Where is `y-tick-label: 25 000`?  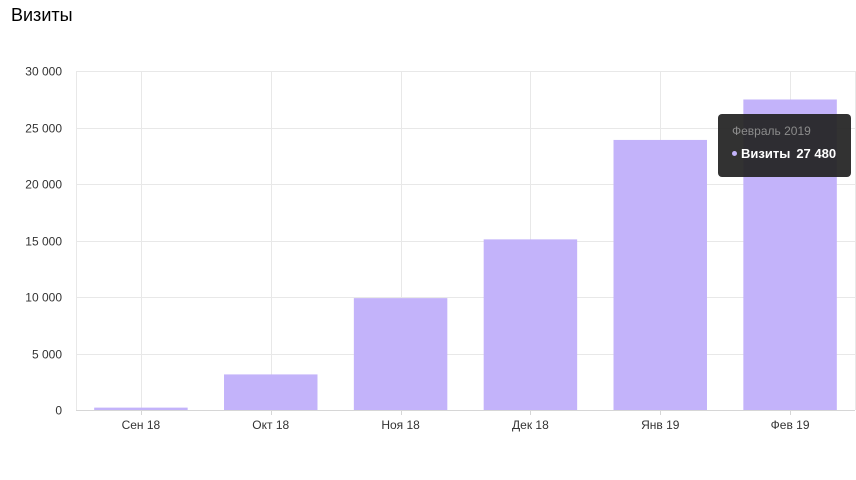
y-tick-label: 25 000 is located at coordinates (43, 129).